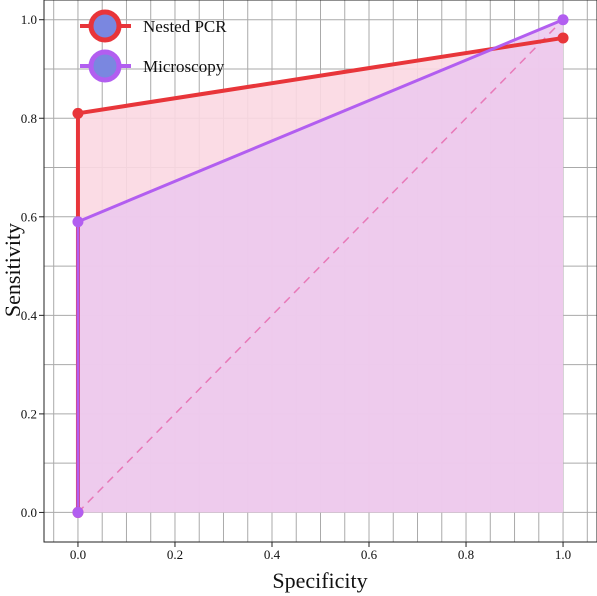 The image size is (597, 596). What do you see at coordinates (12, 270) in the screenshot?
I see `y-axis-title: Sensitivity` at bounding box center [12, 270].